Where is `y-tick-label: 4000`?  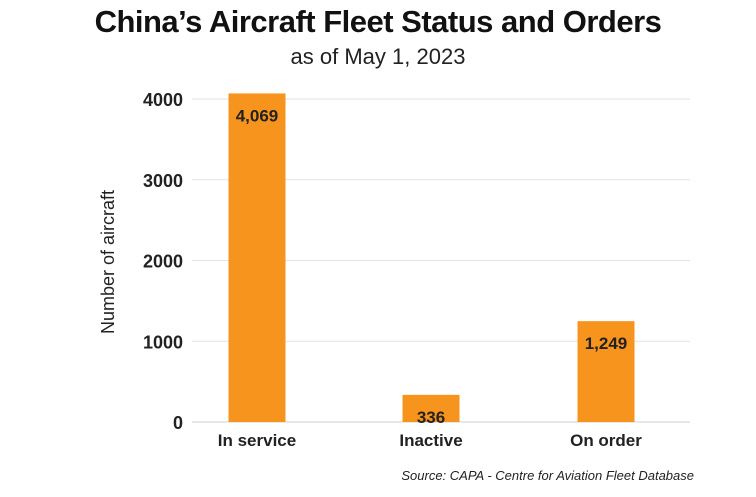
y-tick-label: 4000 is located at coordinates (163, 100).